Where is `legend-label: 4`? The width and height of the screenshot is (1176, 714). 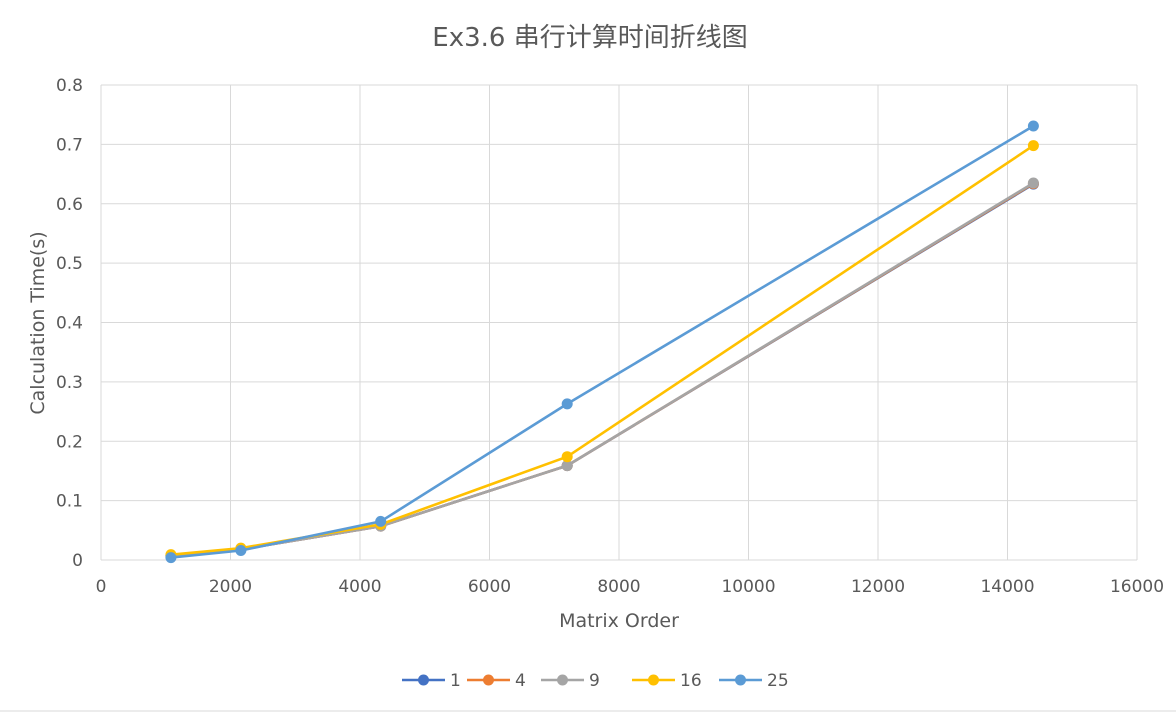 legend-label: 4 is located at coordinates (520, 681).